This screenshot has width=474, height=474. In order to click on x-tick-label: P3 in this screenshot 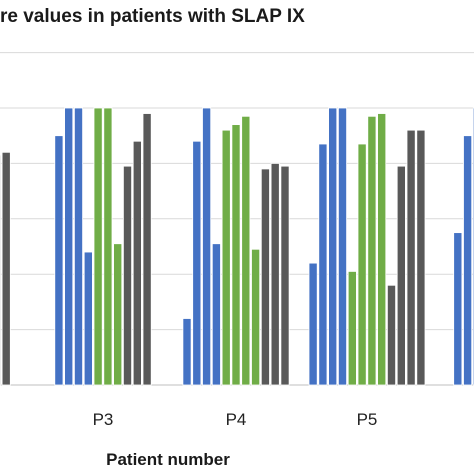, I will do `click(103, 419)`.